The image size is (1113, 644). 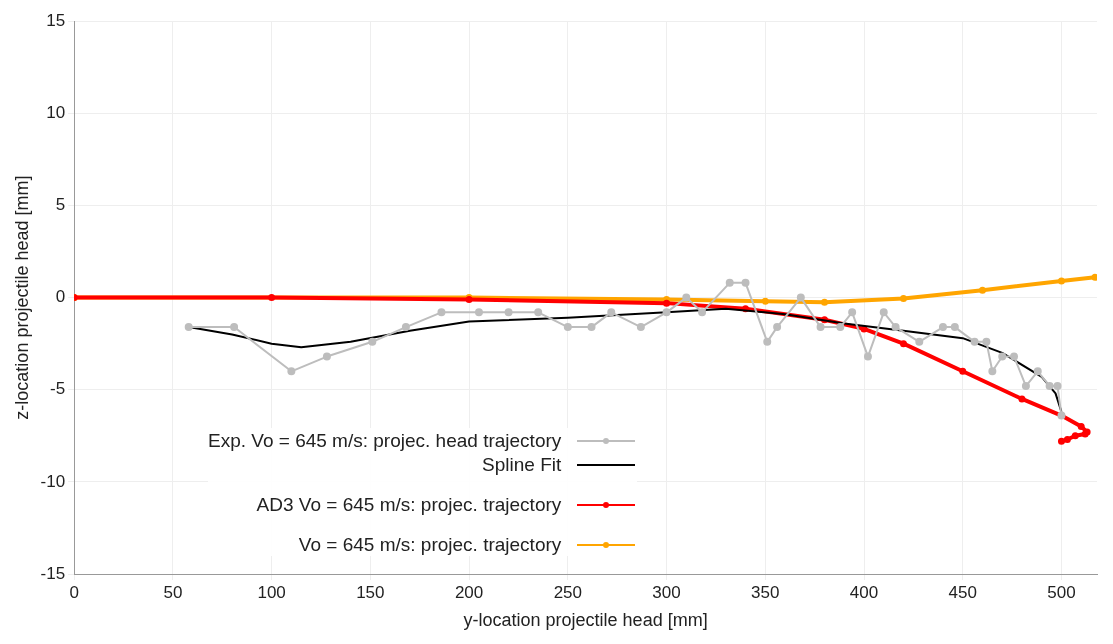 I want to click on x-tick-label: 150, so click(x=370, y=592).